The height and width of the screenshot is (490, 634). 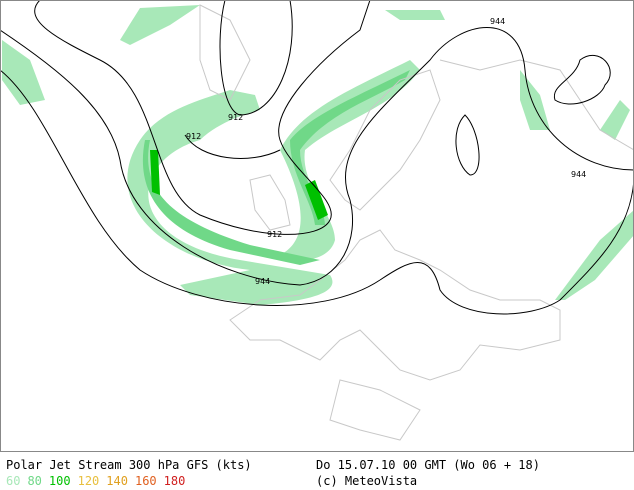 What do you see at coordinates (428, 465) in the screenshot?
I see `timestamp: Do 15.07.10 00 GMT (Wo 06 + 18)` at bounding box center [428, 465].